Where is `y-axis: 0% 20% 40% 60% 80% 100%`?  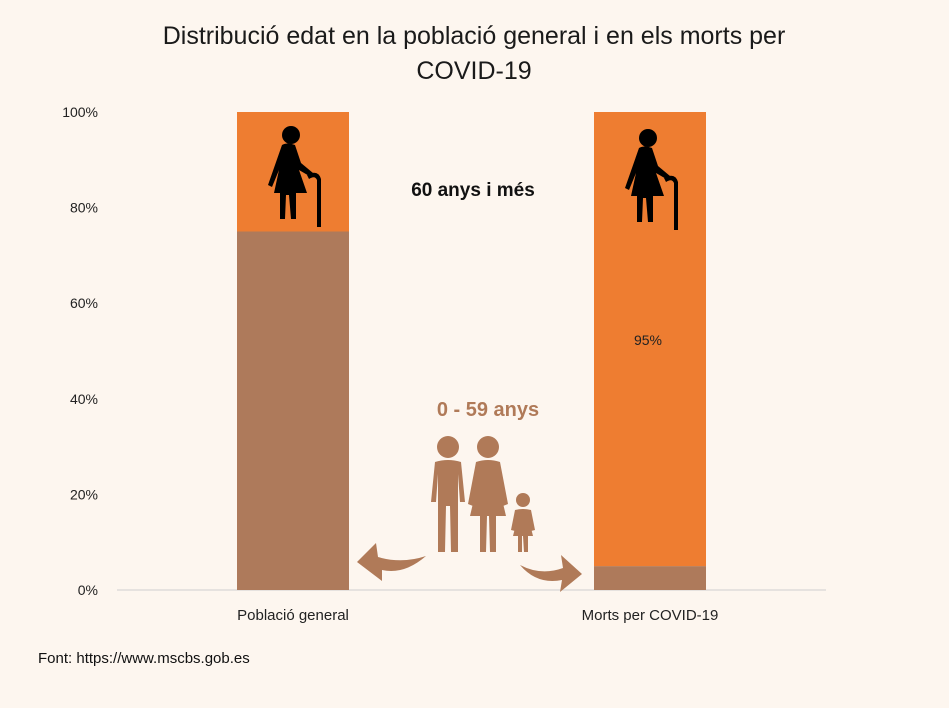
y-axis: 0% 20% 40% 60% 80% 100% is located at coordinates (80, 351).